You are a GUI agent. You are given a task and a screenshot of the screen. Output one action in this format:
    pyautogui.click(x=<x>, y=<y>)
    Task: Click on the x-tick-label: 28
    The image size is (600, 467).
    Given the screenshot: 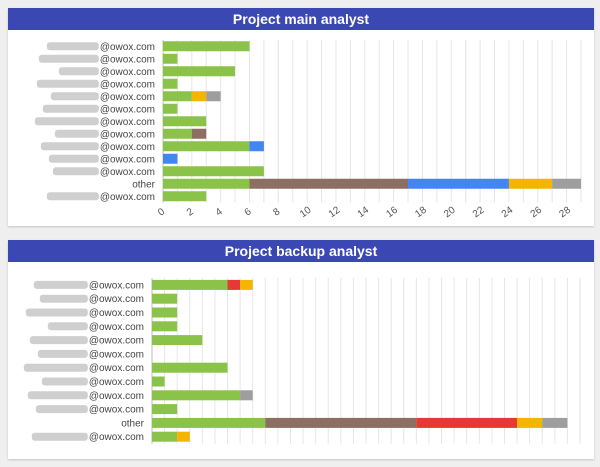 What is the action you would take?
    pyautogui.click(x=565, y=213)
    